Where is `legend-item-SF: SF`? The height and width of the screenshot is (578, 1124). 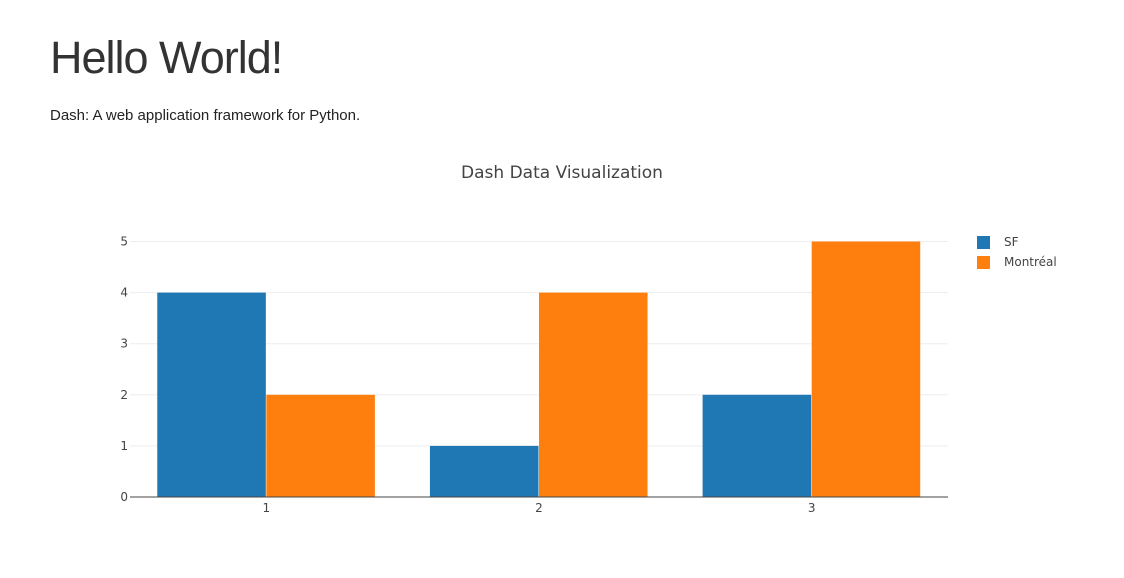 legend-item-SF: SF is located at coordinates (998, 242).